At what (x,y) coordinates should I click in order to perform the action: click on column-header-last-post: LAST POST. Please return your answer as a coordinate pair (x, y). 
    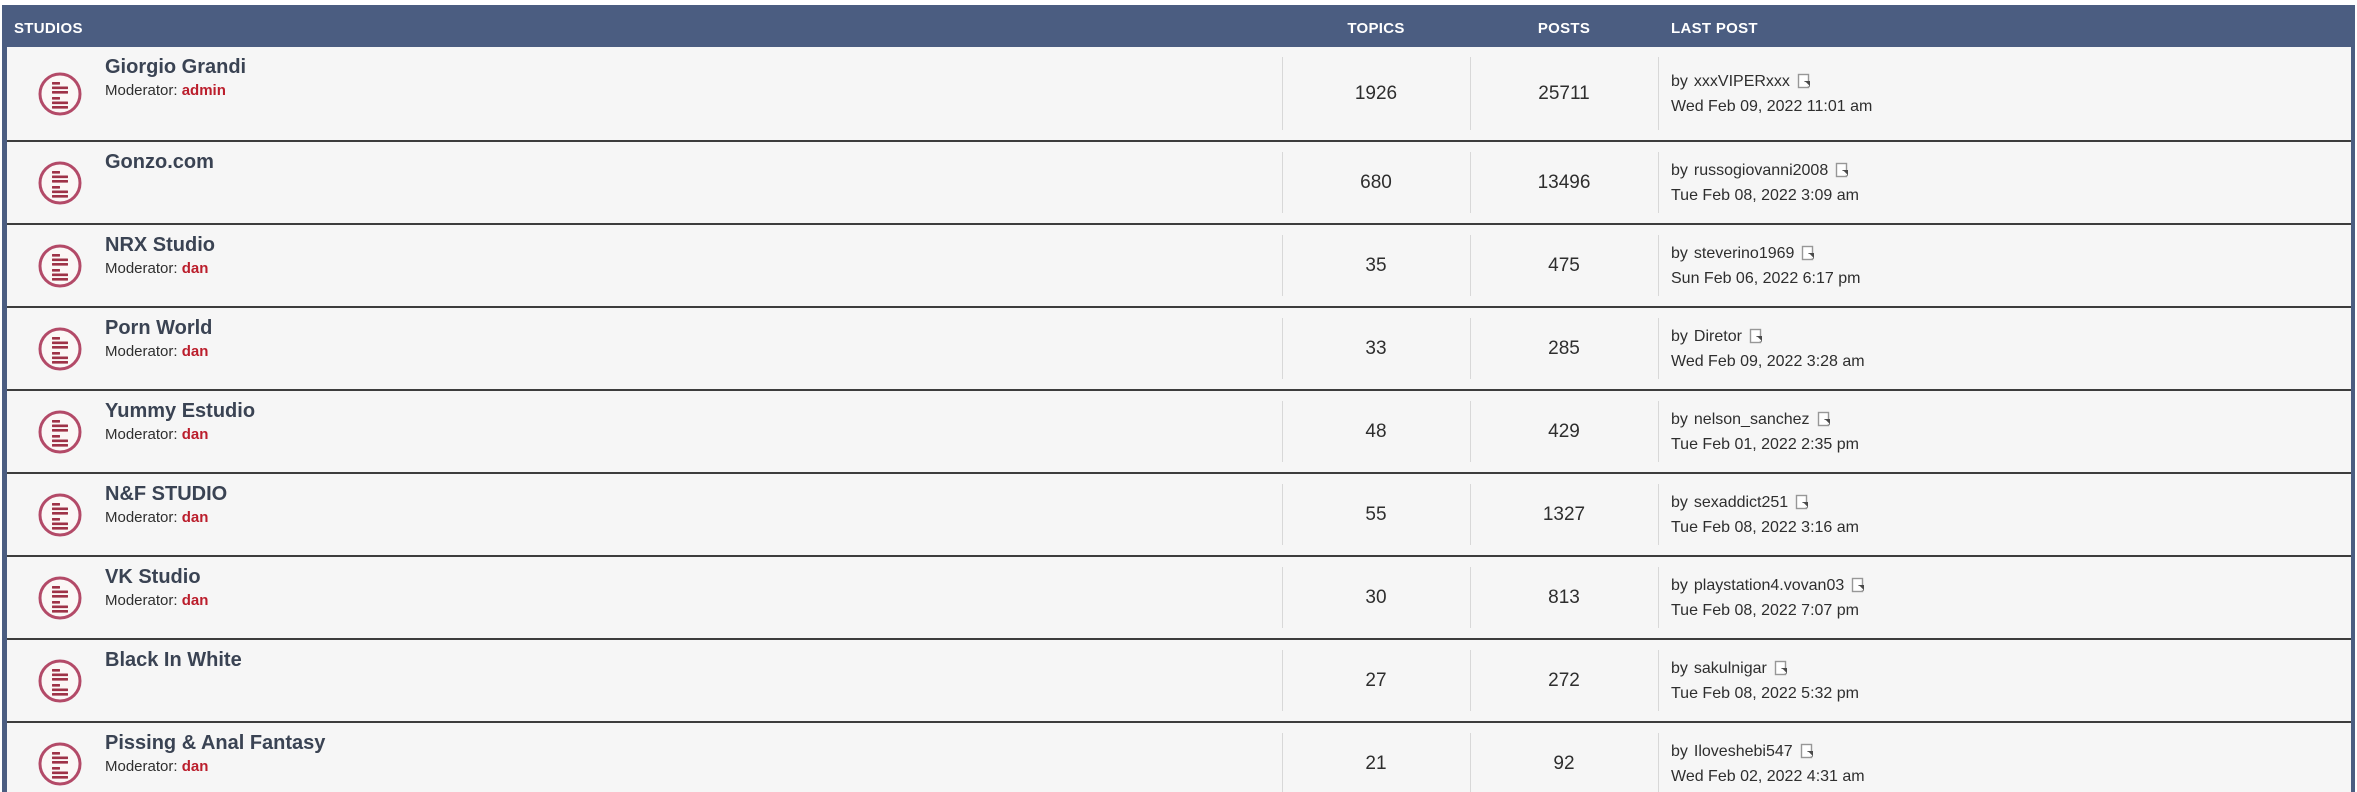
    Looking at the image, I should click on (1714, 28).